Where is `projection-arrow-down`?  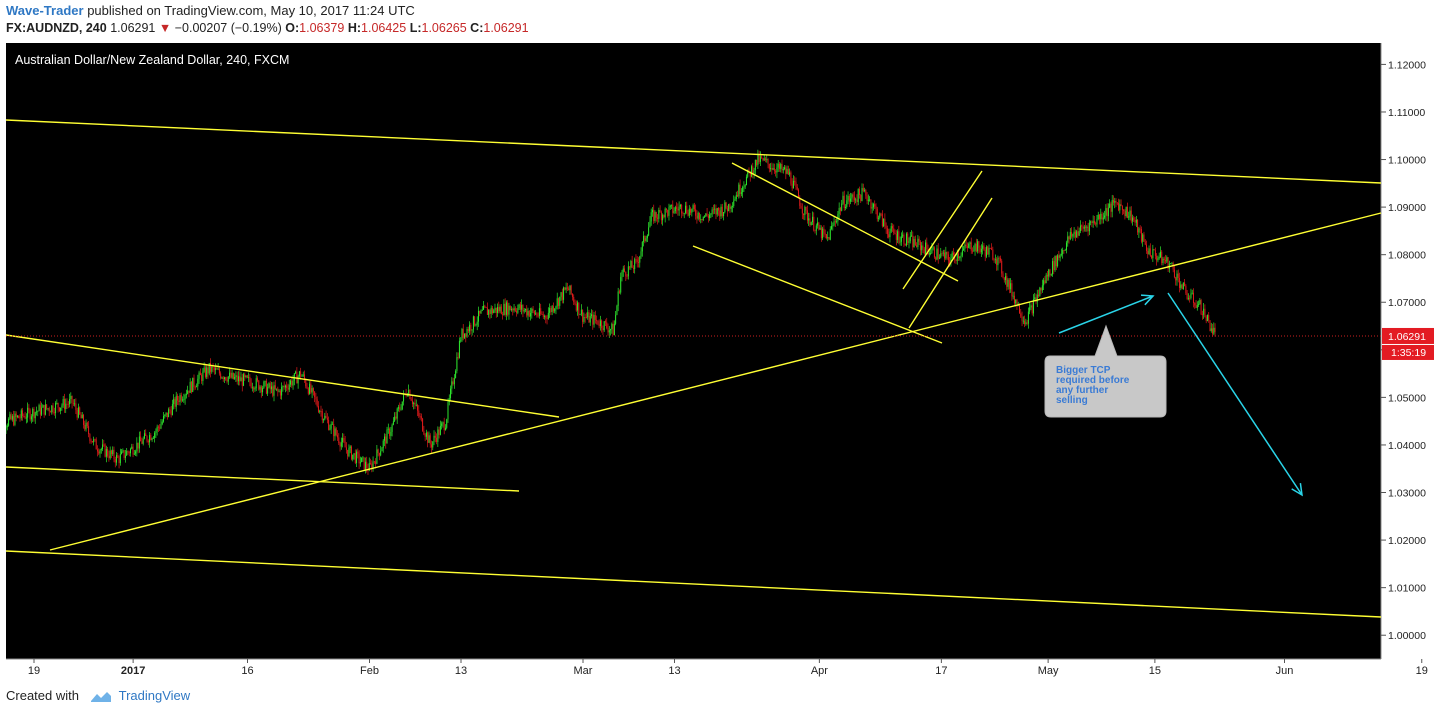 projection-arrow-down is located at coordinates (1235, 394).